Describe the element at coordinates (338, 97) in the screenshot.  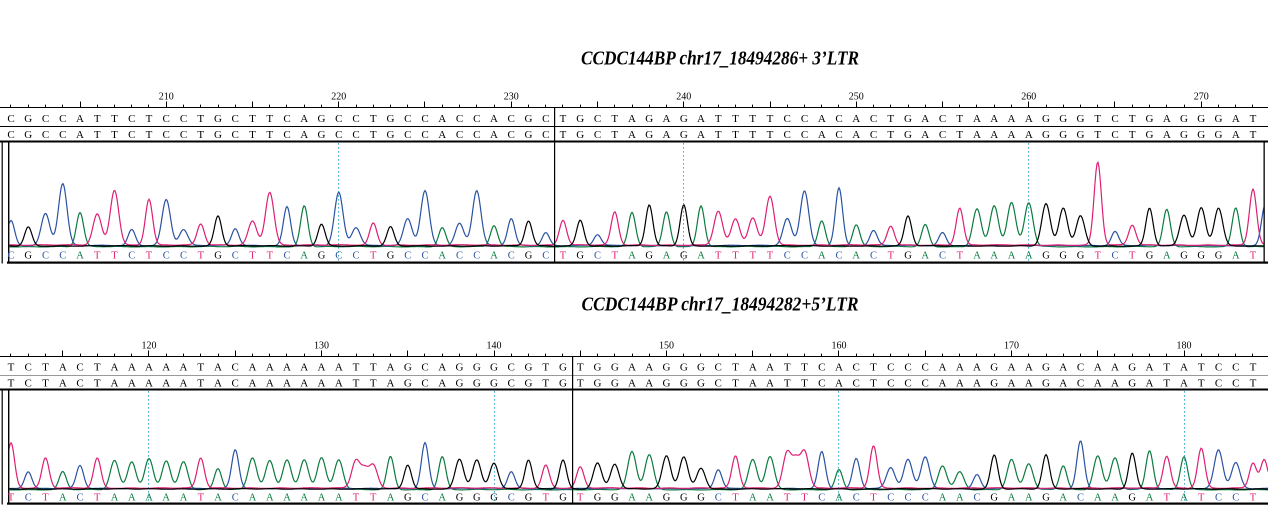
I see `svg-text: 220` at that location.